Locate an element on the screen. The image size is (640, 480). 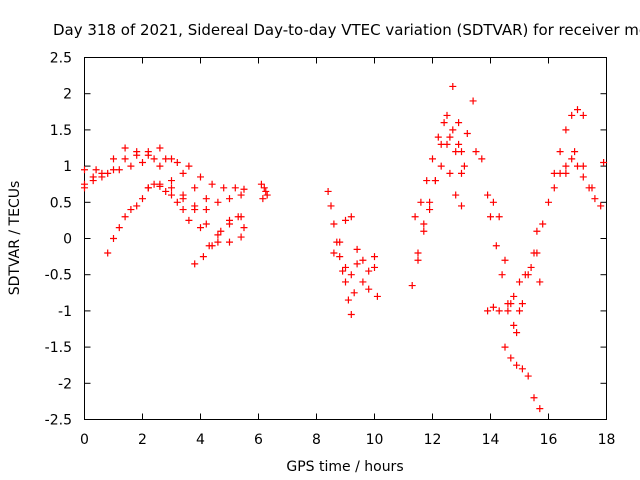
x-tick-label: 6 is located at coordinates (258, 440).